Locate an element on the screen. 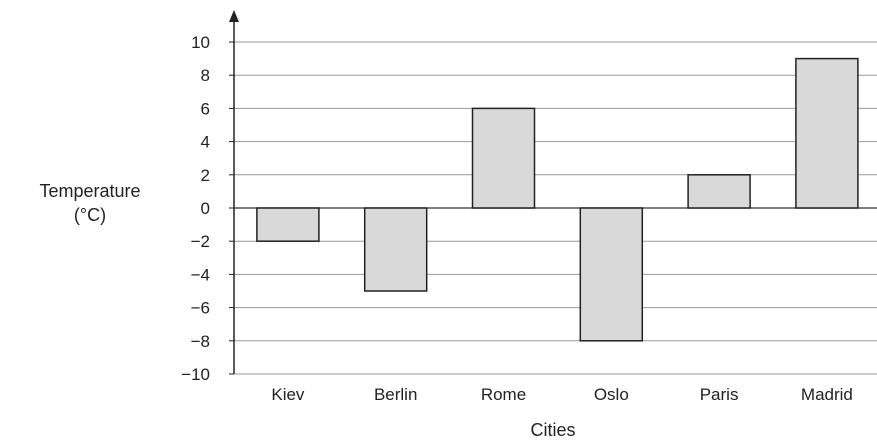 The height and width of the screenshot is (442, 877). y-tick-label: 8 is located at coordinates (205, 75).